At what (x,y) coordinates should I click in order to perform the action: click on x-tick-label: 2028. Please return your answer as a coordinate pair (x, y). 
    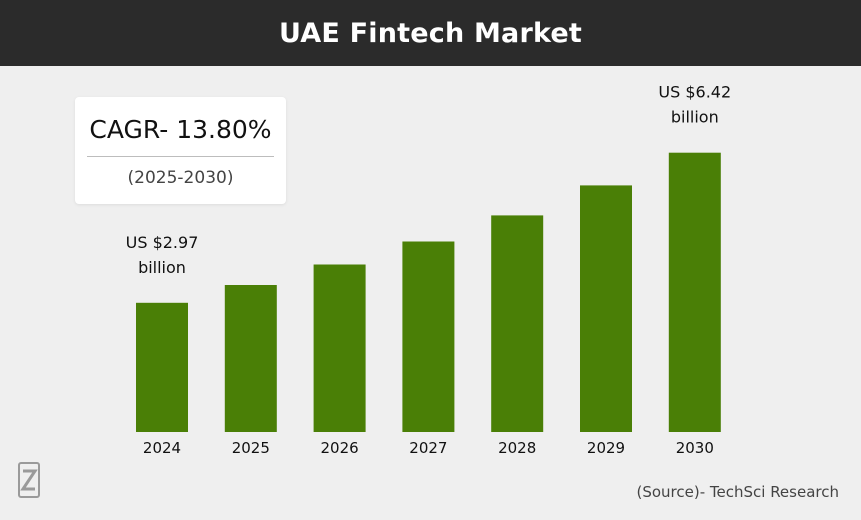
    Looking at the image, I should click on (517, 448).